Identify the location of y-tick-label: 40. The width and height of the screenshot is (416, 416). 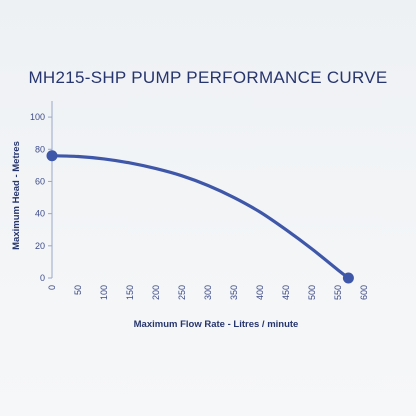
(40, 214).